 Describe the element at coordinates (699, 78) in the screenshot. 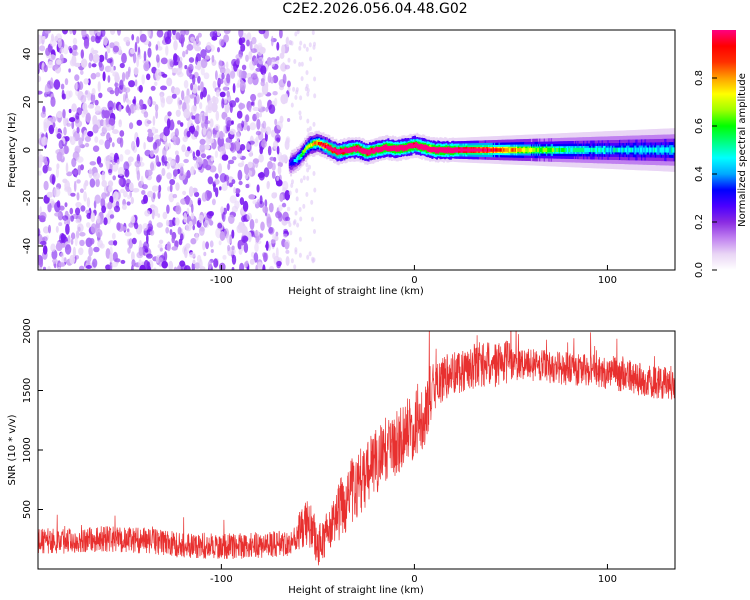

I see `colorbar-tick-label: 0.8` at that location.